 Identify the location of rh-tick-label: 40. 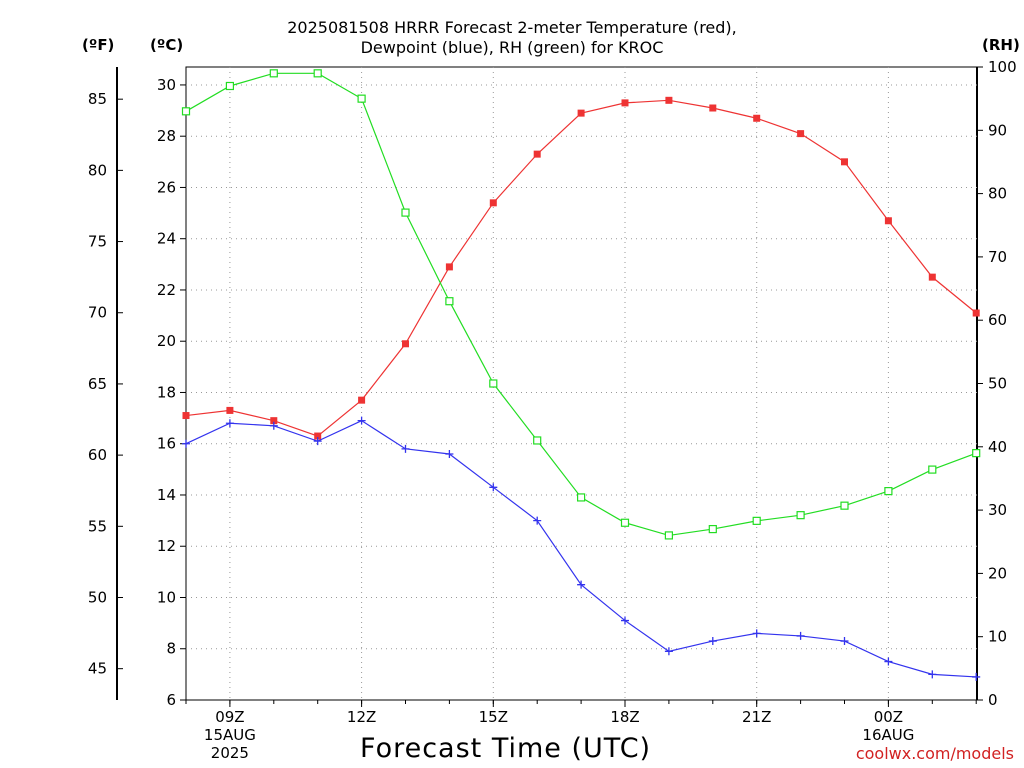
(997, 447).